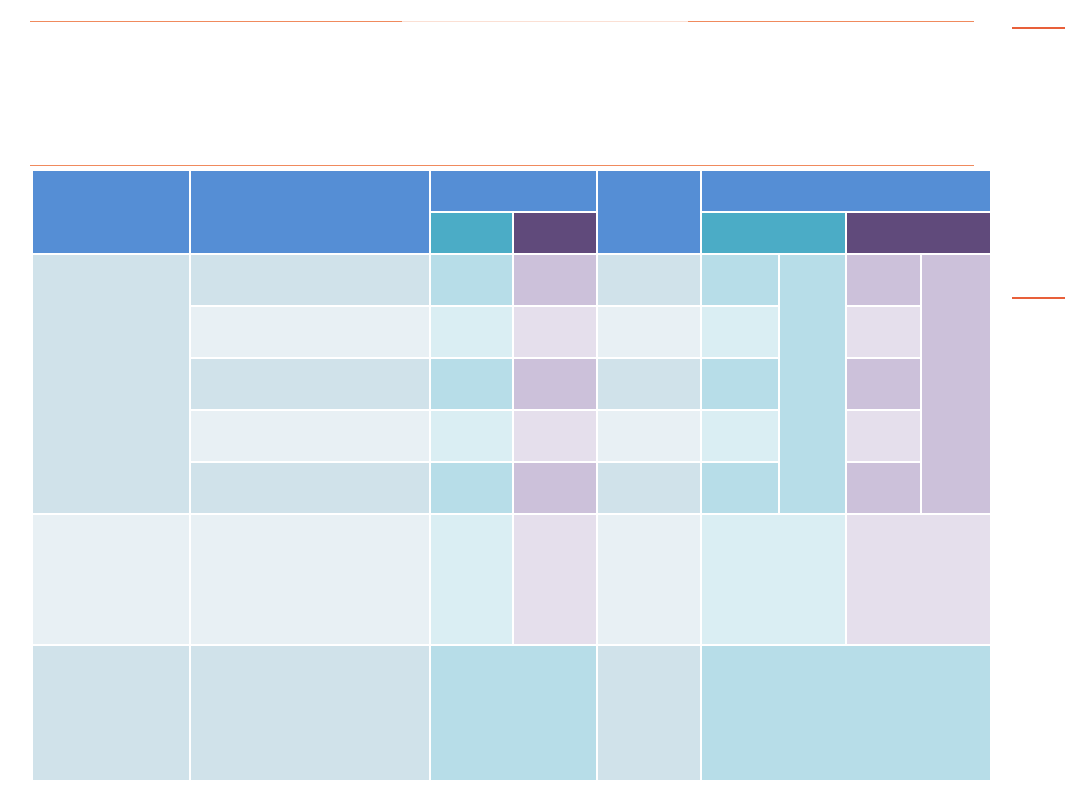 Image resolution: width=1080 pixels, height=810 pixels. Describe the element at coordinates (831, 21) in the screenshot. I see `top-rule-right` at that location.